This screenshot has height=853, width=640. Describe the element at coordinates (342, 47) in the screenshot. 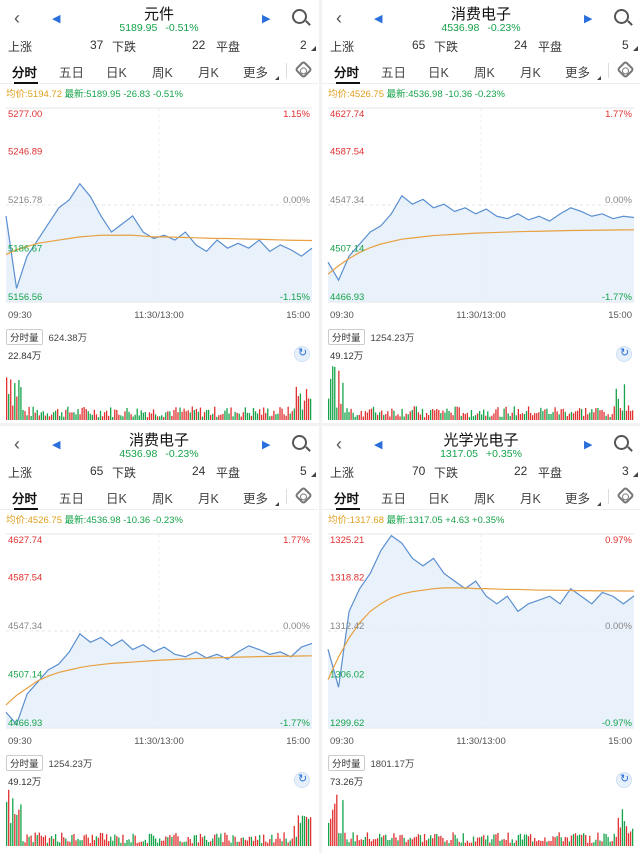

I see `up-label: 上涨` at that location.